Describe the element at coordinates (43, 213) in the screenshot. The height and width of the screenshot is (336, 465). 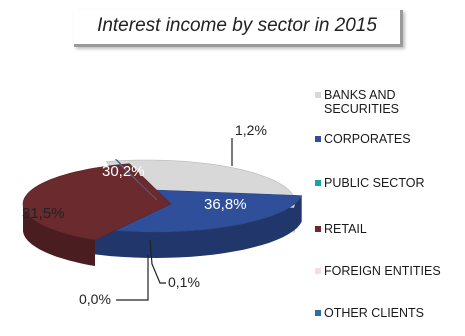
I see `data-label-0: 31,5%` at that location.